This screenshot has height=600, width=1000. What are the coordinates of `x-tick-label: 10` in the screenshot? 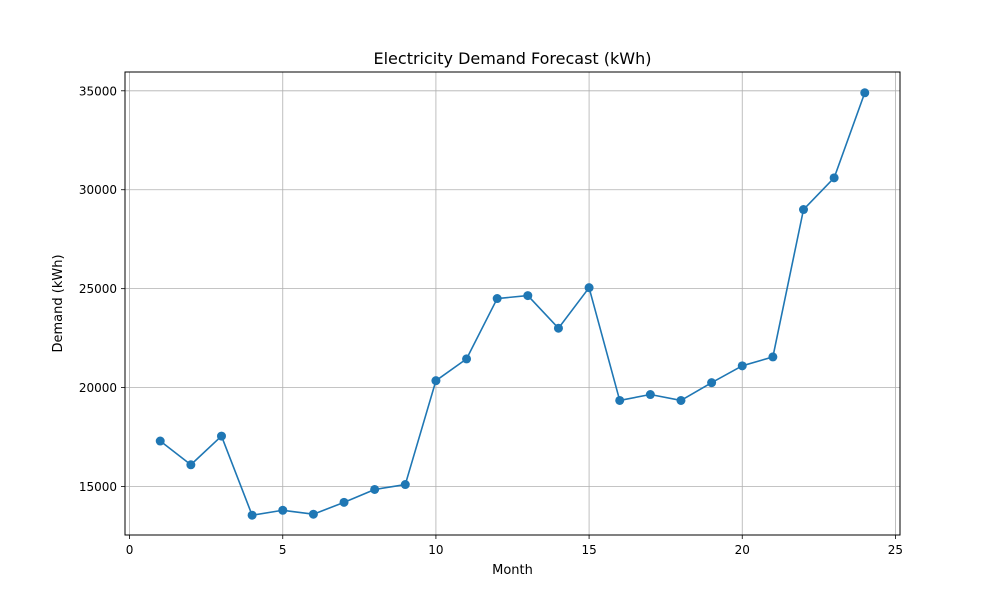 It's located at (435, 550).